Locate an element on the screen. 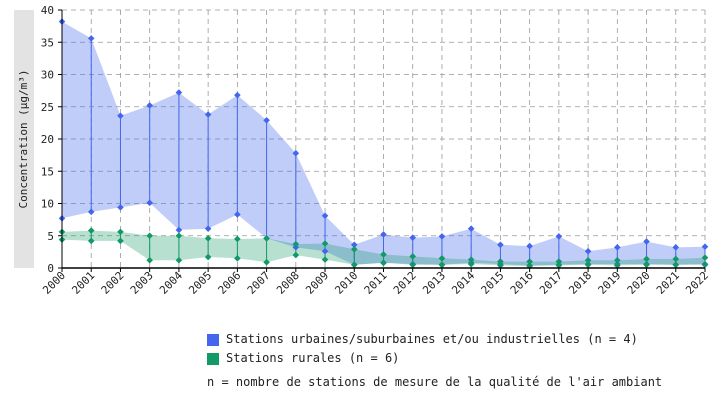  point-series-0-max-2005 is located at coordinates (208, 114).